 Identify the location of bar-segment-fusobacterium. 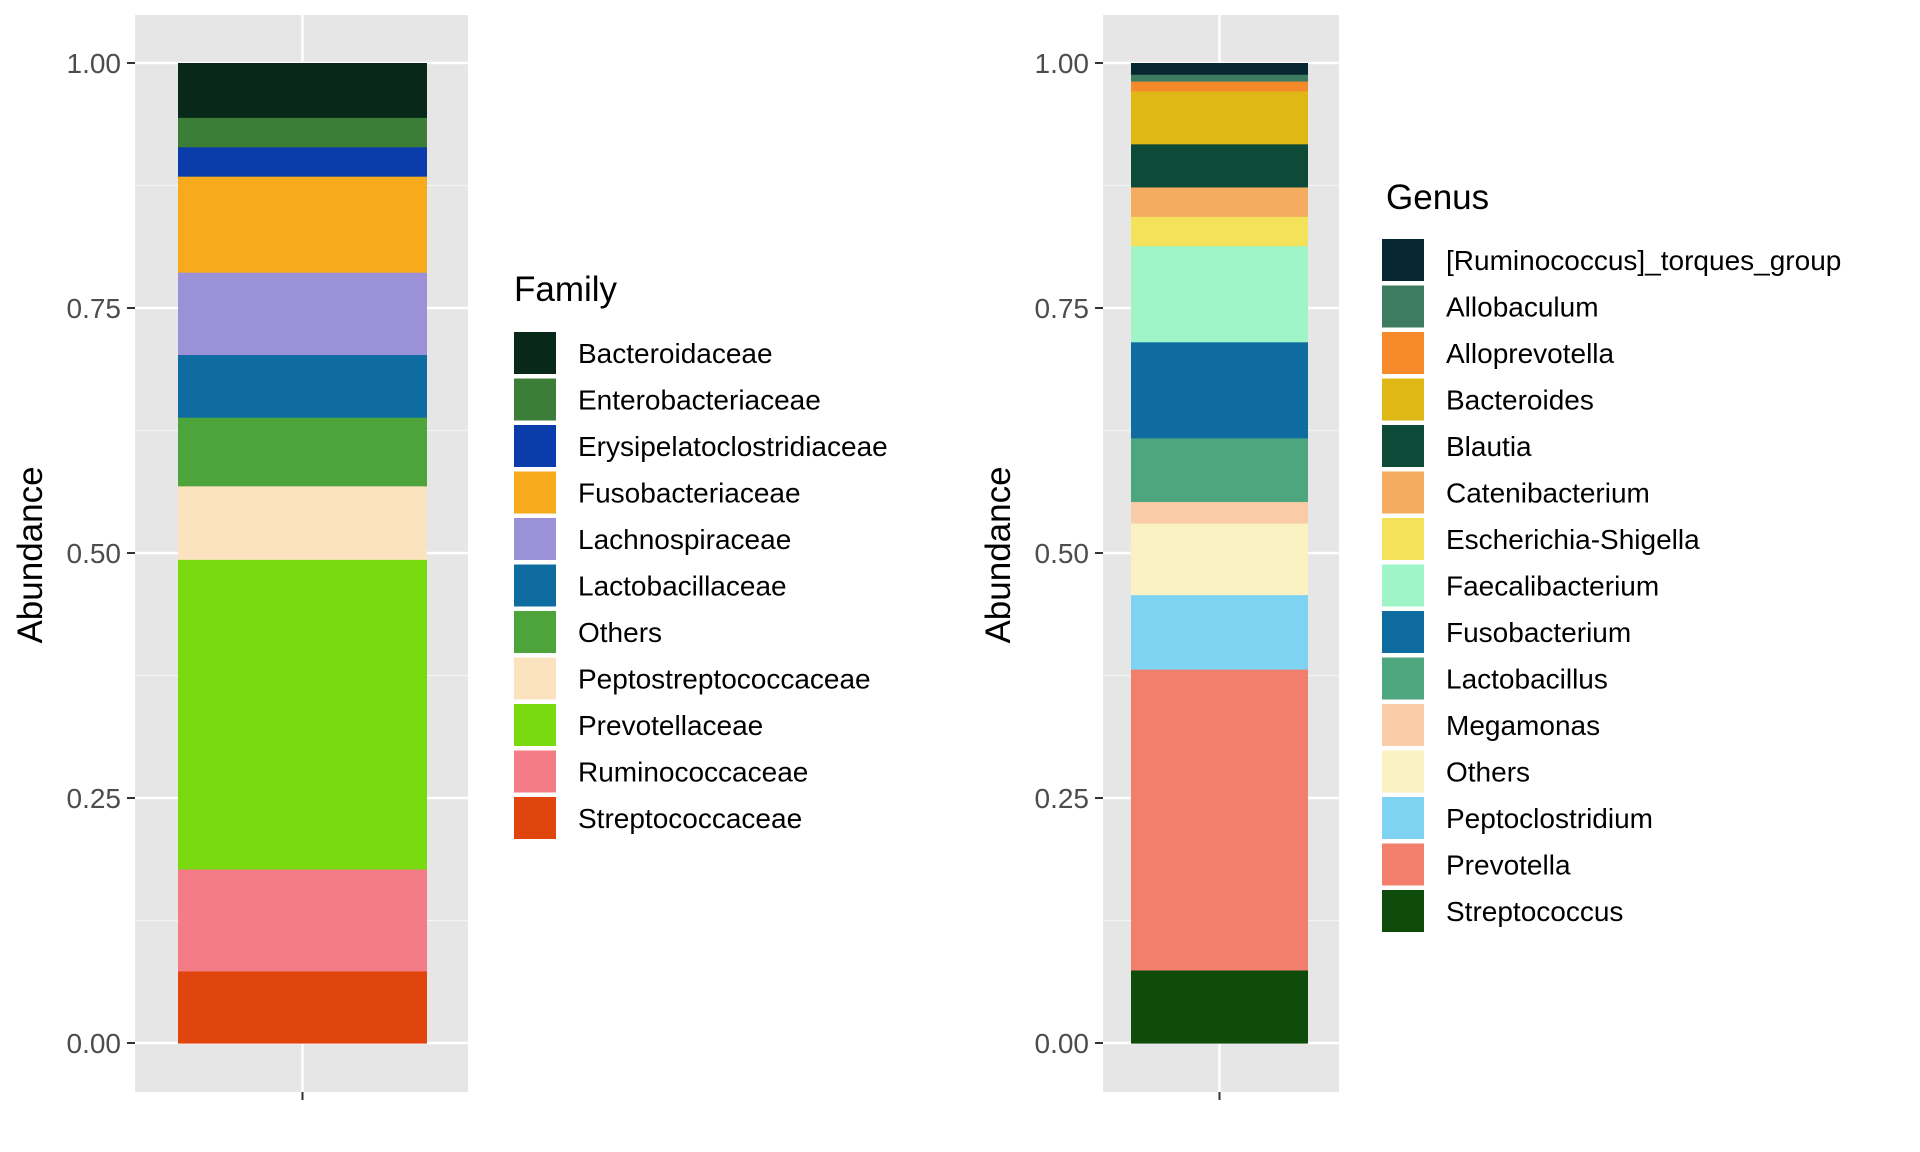
(1219, 390).